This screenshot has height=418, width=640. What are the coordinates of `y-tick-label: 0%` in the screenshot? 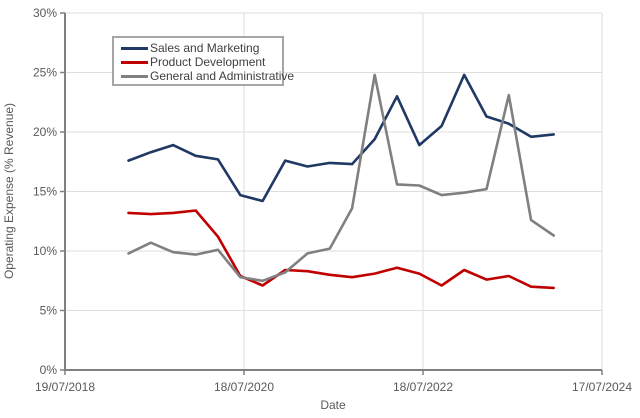 It's located at (49, 370).